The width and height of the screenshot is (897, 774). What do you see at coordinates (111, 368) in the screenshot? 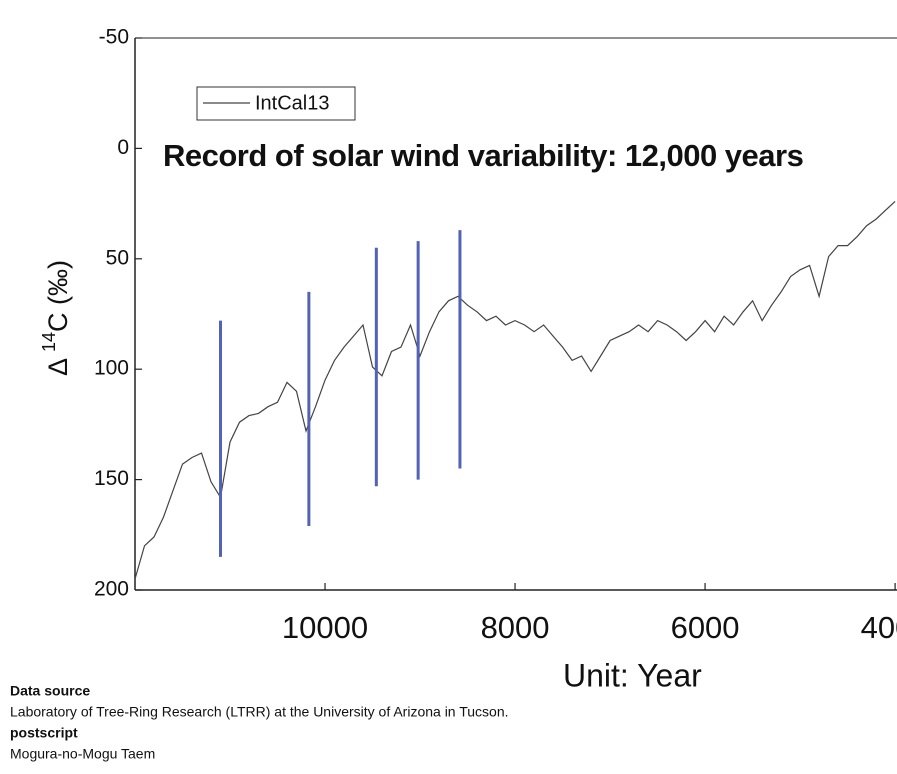
I see `y-tick-label: 100` at bounding box center [111, 368].